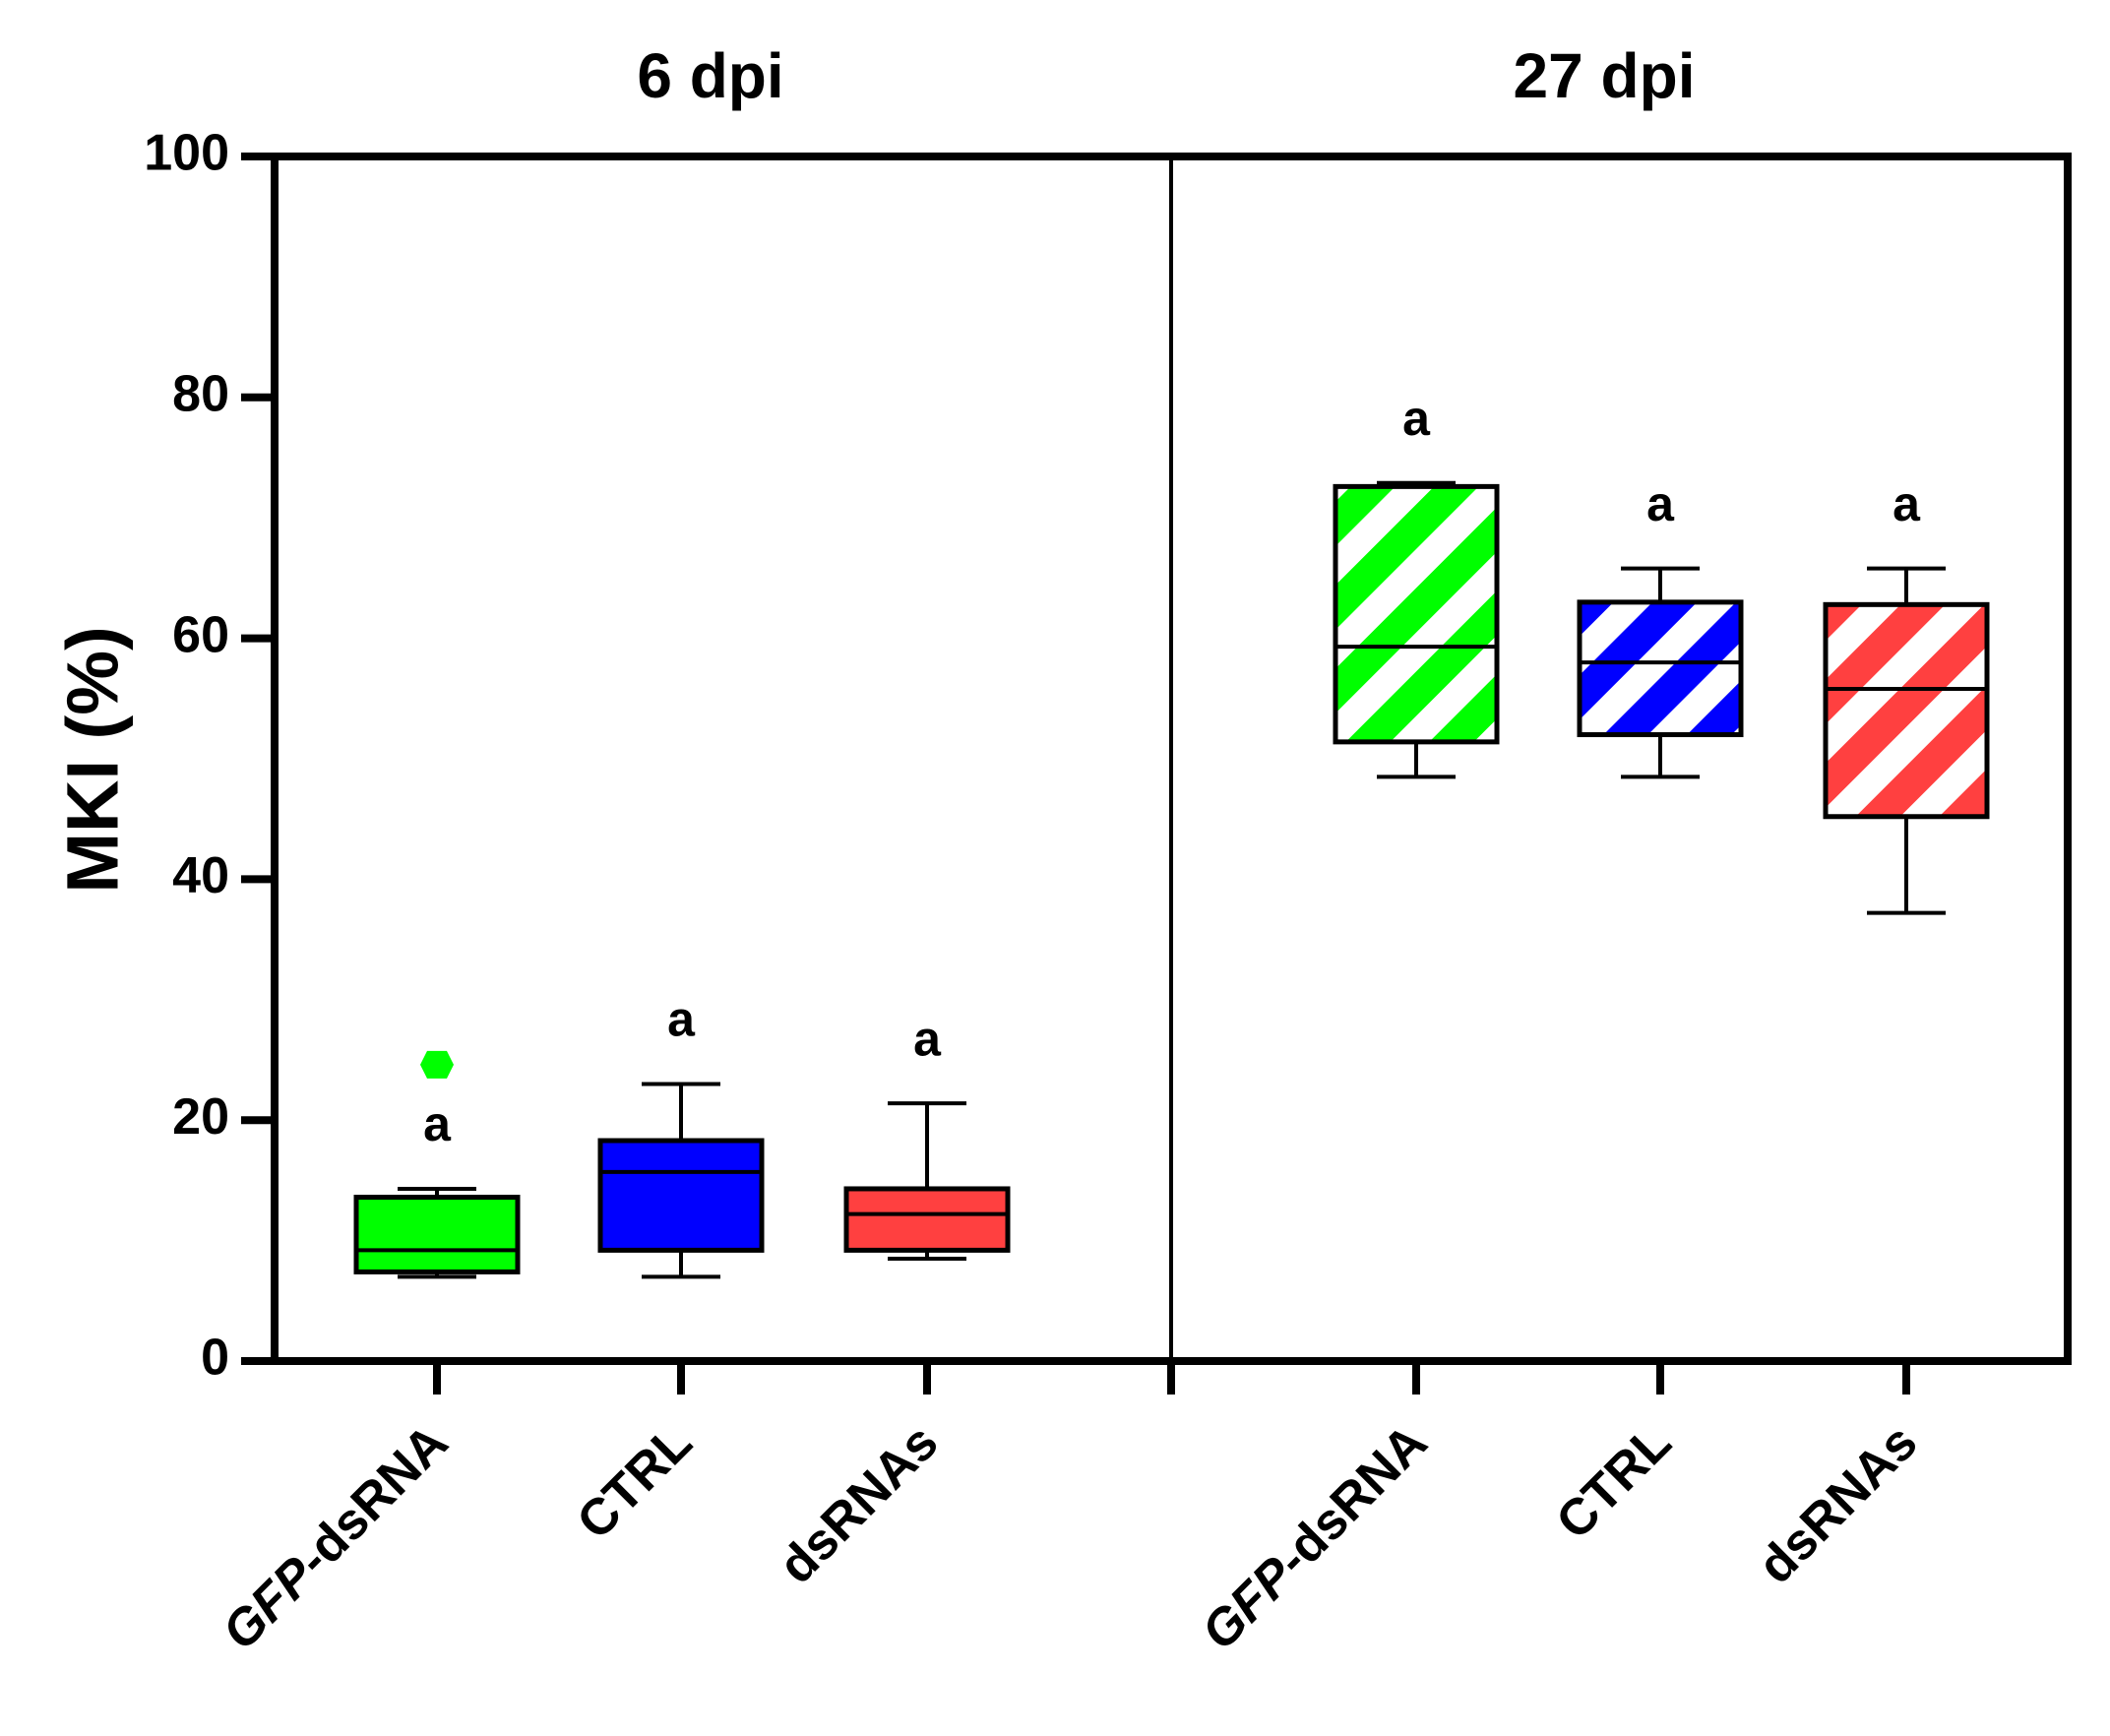 The width and height of the screenshot is (2110, 1736). I want to click on y-tick-label: 20, so click(201, 1117).